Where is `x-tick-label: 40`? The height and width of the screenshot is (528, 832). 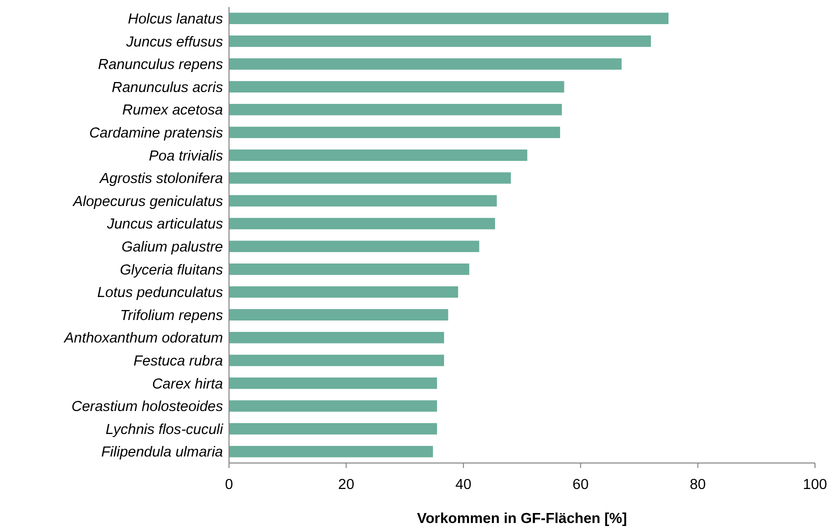 x-tick-label: 40 is located at coordinates (463, 485).